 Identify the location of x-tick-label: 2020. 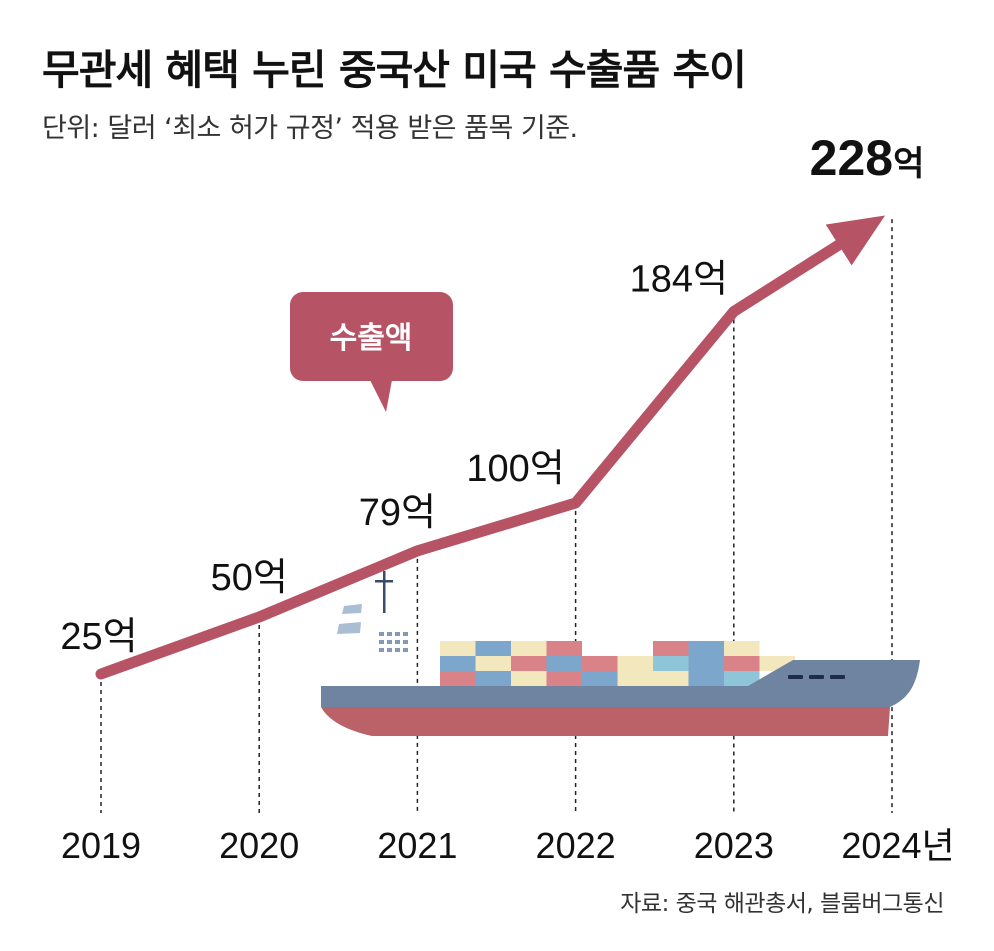
(259, 845).